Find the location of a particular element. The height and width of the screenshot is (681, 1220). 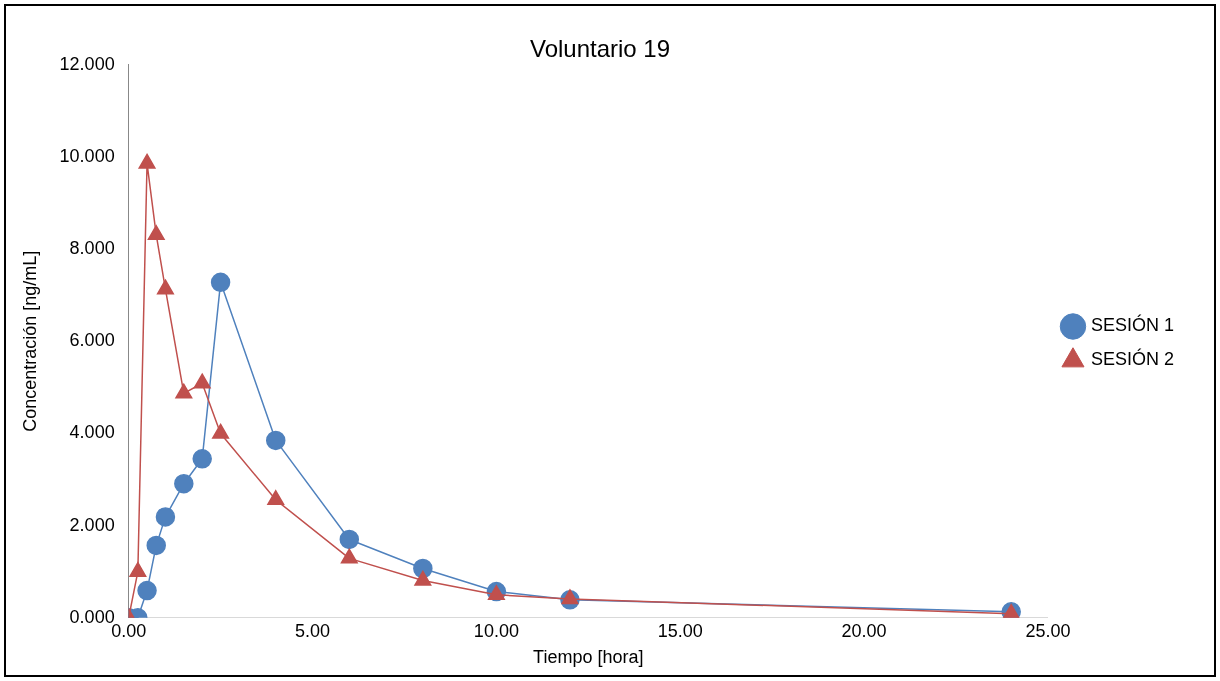

x-tick-label: 5.00 is located at coordinates (312, 630).